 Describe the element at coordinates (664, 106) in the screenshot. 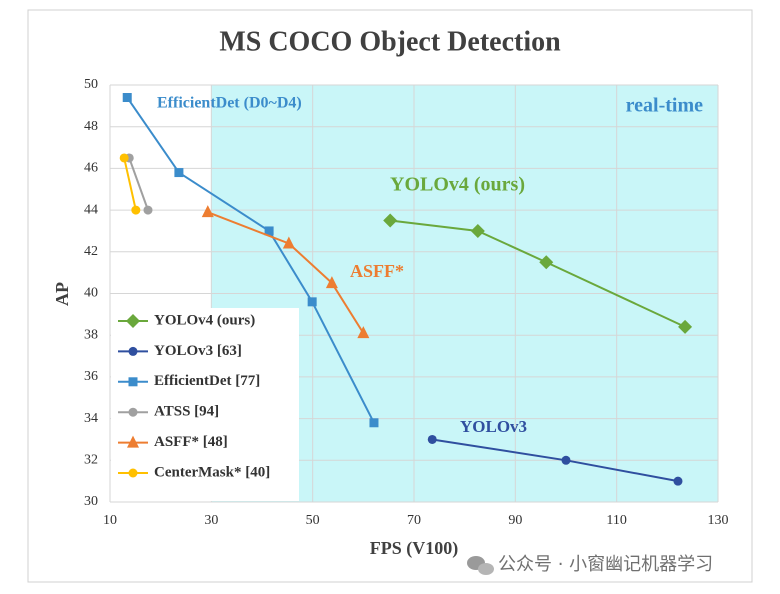

I see `region-label: real-time` at that location.